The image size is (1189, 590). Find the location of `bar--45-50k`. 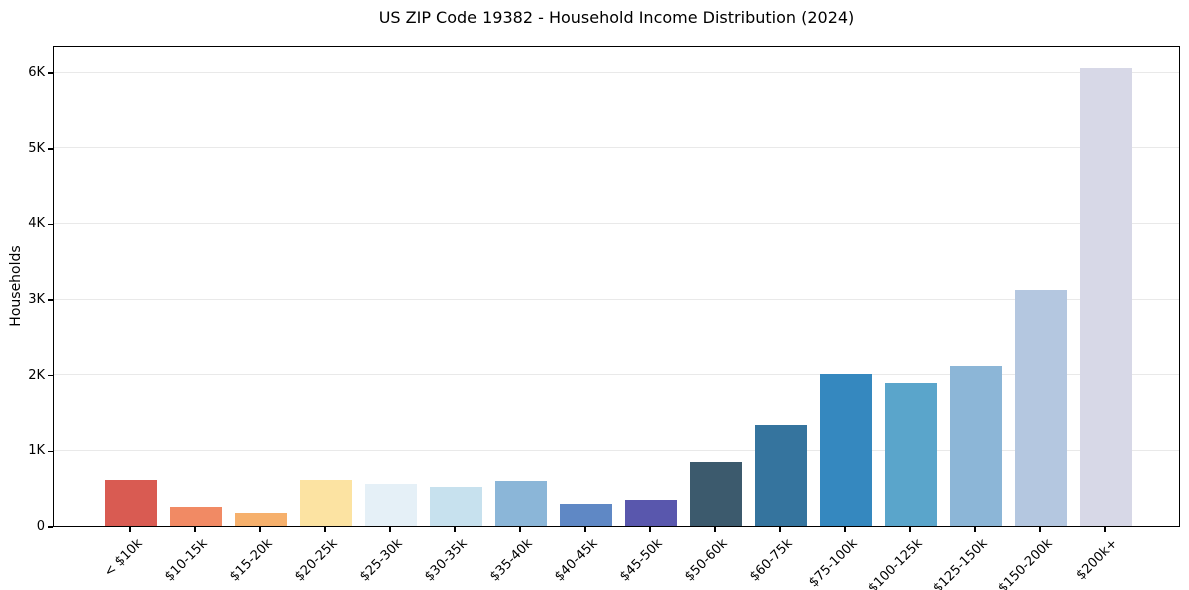

bar--45-50k is located at coordinates (651, 512).